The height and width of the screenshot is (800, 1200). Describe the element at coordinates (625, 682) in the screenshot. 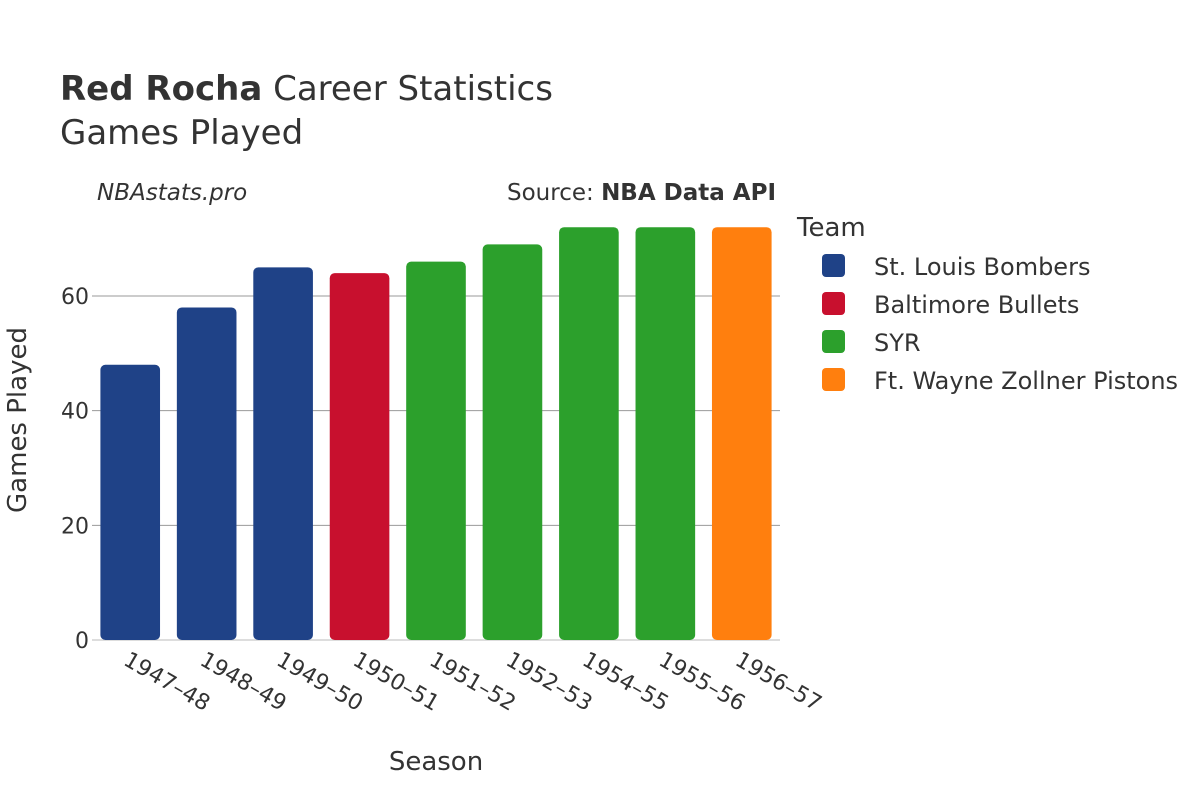

I see `x-tick-label-6: 1954–55` at that location.